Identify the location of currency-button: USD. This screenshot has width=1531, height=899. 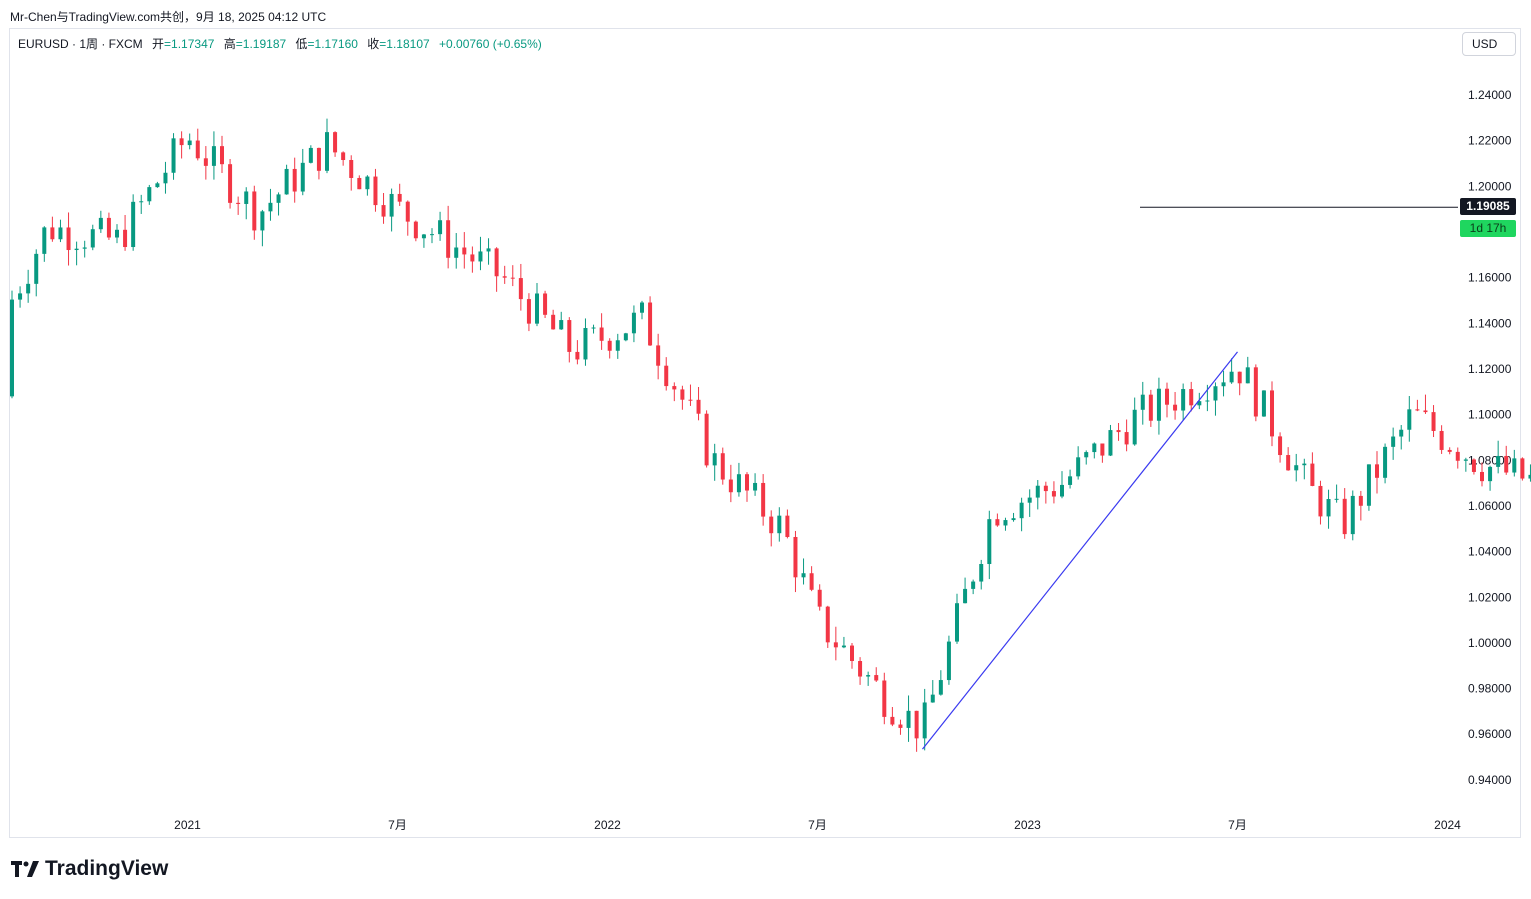
(1489, 44).